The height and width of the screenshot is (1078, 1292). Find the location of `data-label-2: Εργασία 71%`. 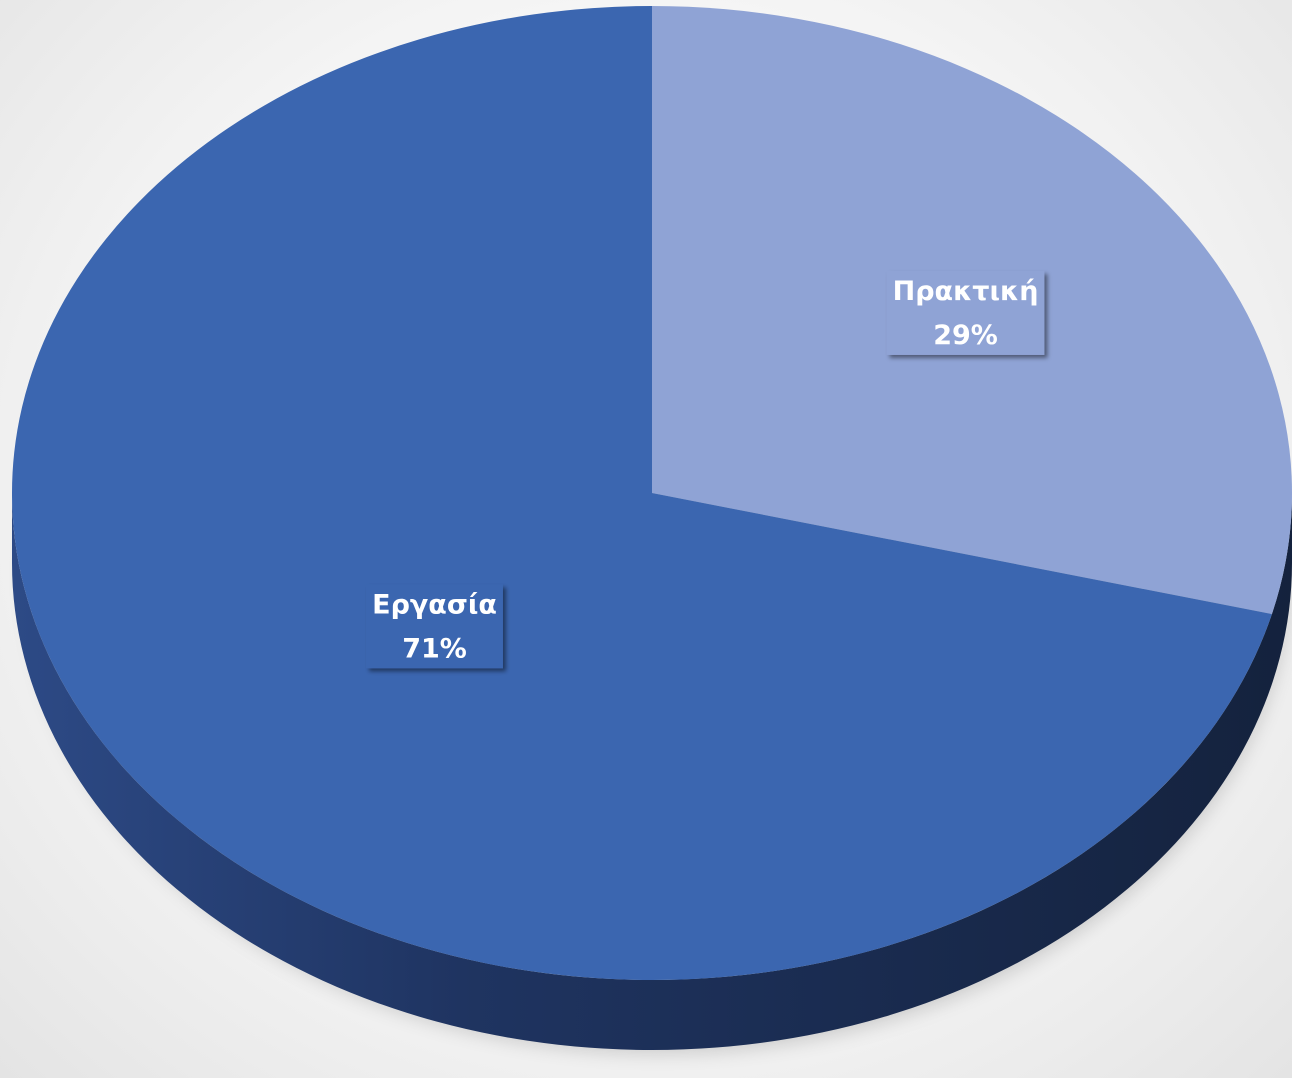

data-label-2: Εργασία 71% is located at coordinates (434, 626).